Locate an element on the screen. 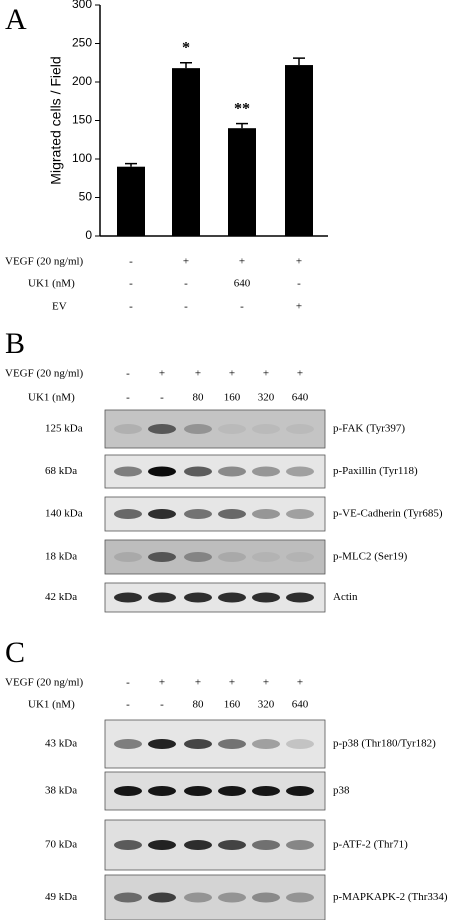 Image resolution: width=474 pixels, height=920 pixels. blot-target: p-p38 (Thr180/Tyr182) is located at coordinates (384, 744).